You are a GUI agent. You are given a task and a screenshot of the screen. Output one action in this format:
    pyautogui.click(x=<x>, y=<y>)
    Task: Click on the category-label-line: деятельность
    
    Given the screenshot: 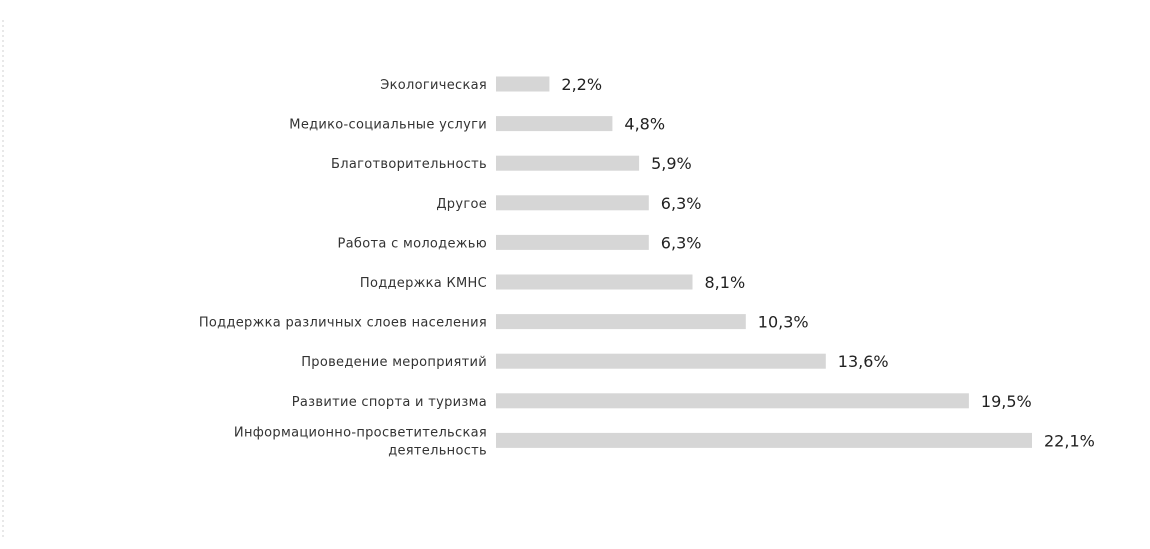 What is the action you would take?
    pyautogui.click(x=437, y=450)
    